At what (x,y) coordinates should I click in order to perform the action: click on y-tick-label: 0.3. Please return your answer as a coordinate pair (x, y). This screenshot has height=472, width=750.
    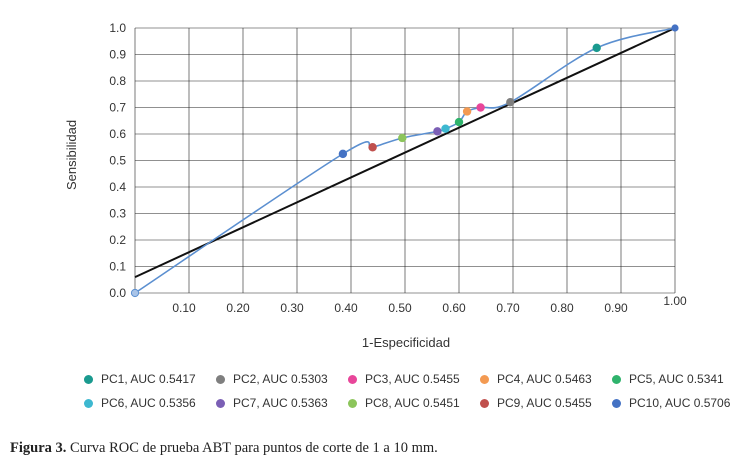
    Looking at the image, I should click on (117, 214).